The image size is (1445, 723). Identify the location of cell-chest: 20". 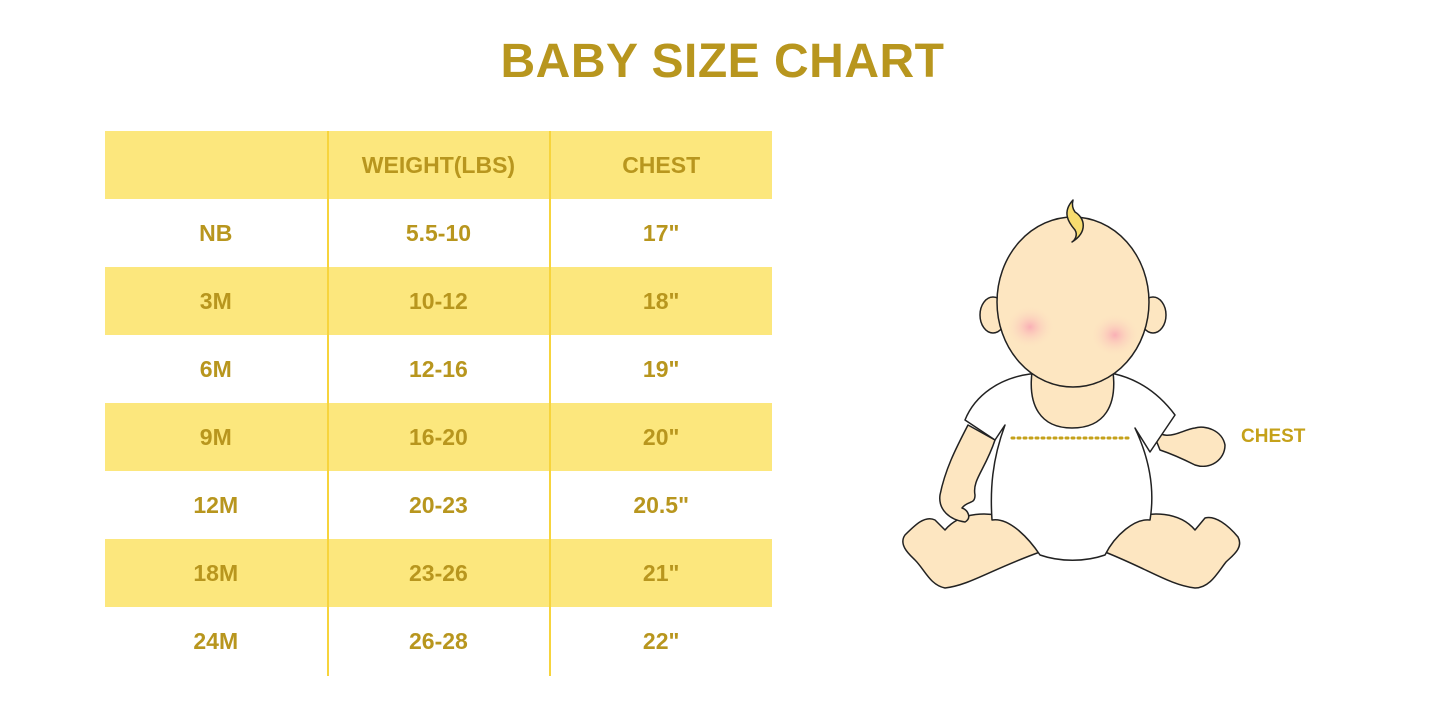
(660, 437).